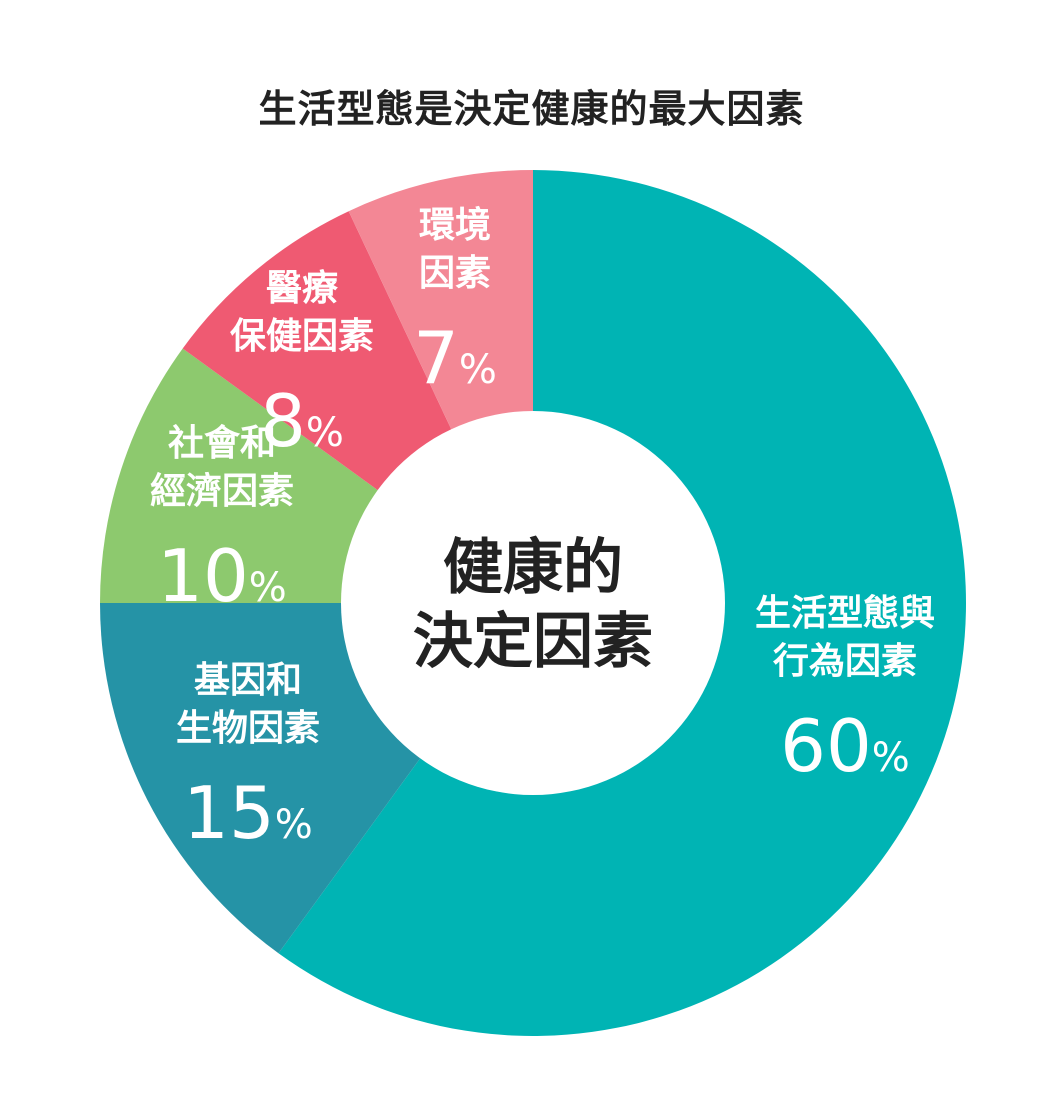 The height and width of the screenshot is (1105, 1063). What do you see at coordinates (533, 642) in the screenshot?
I see `center-label-line-2: 決定因素` at bounding box center [533, 642].